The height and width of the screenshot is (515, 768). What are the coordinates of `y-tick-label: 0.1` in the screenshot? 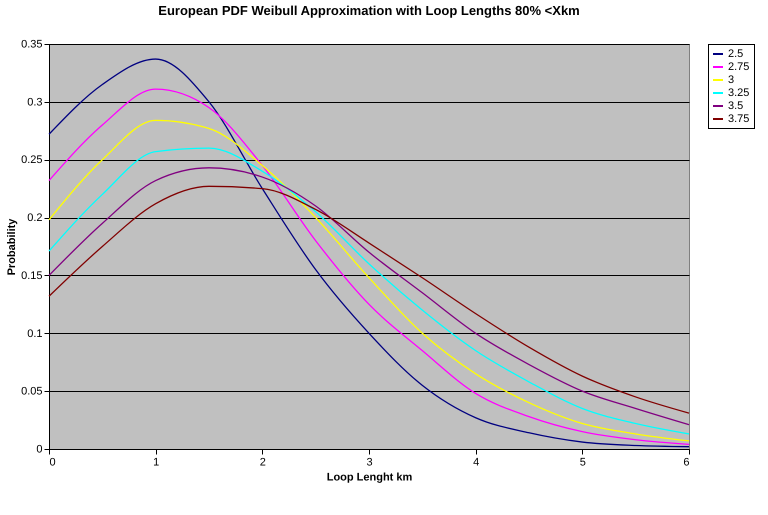 It's located at (34, 334).